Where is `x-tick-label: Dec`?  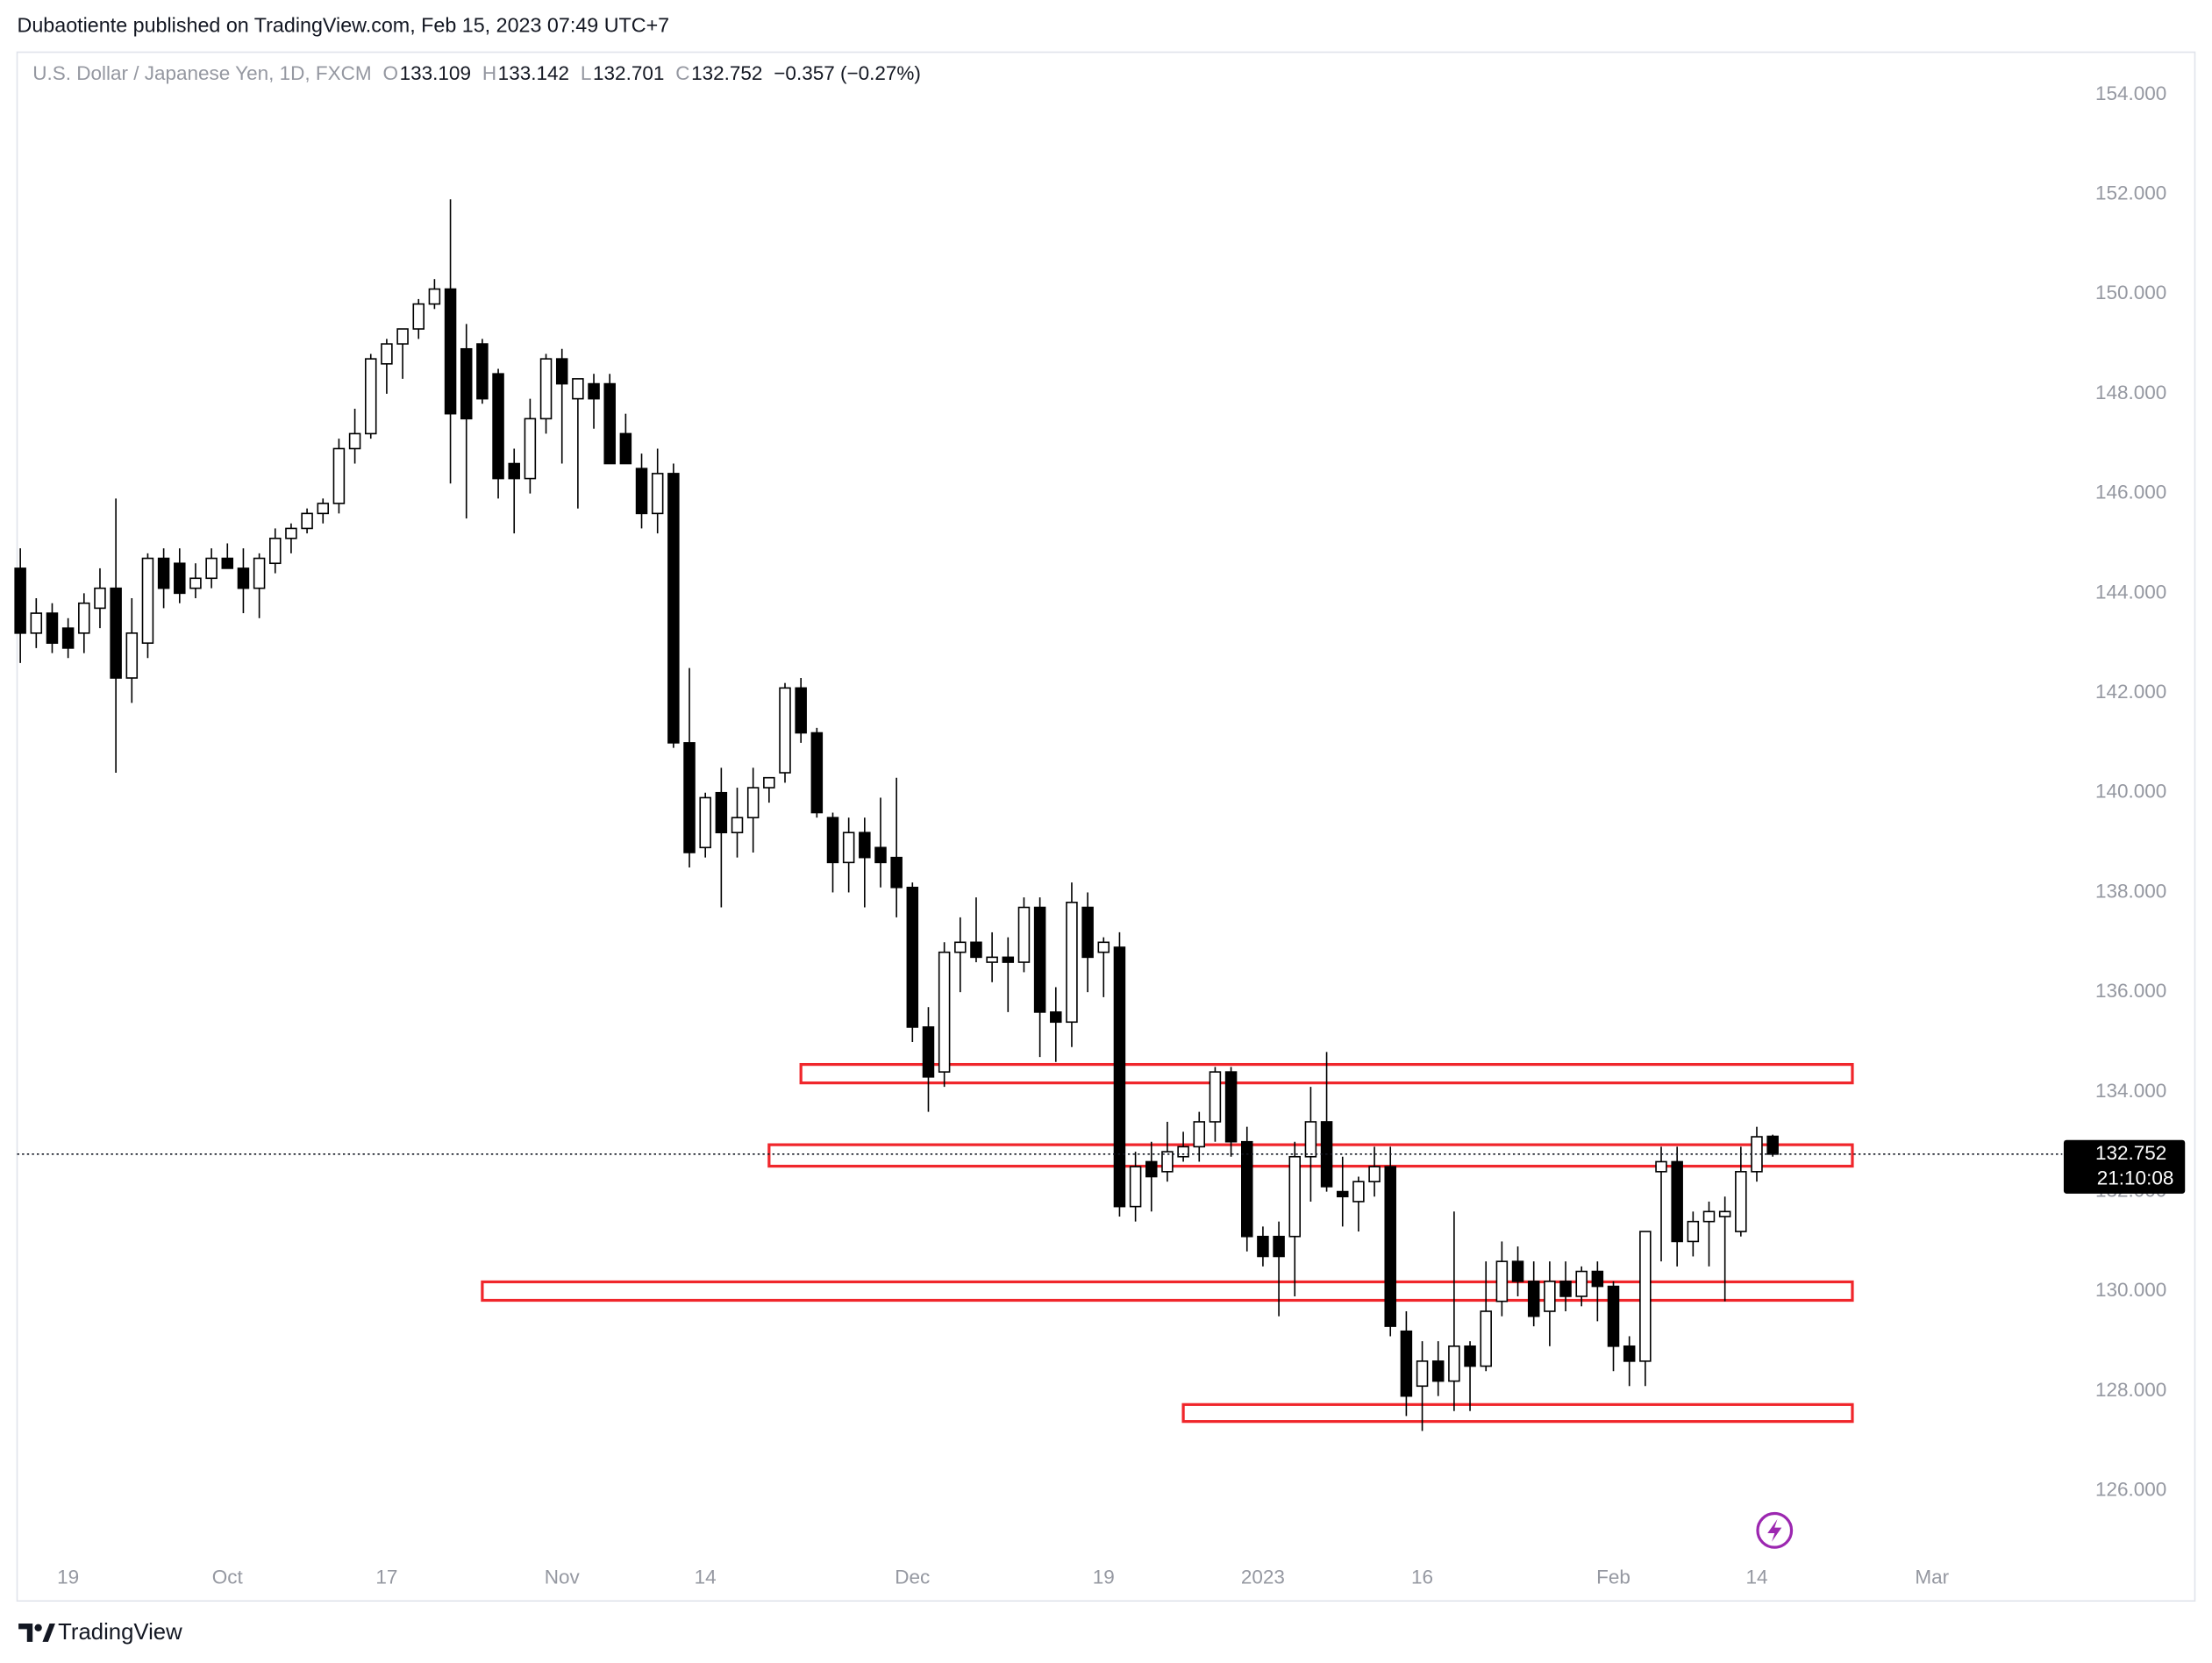
x-tick-label: Dec is located at coordinates (912, 1577).